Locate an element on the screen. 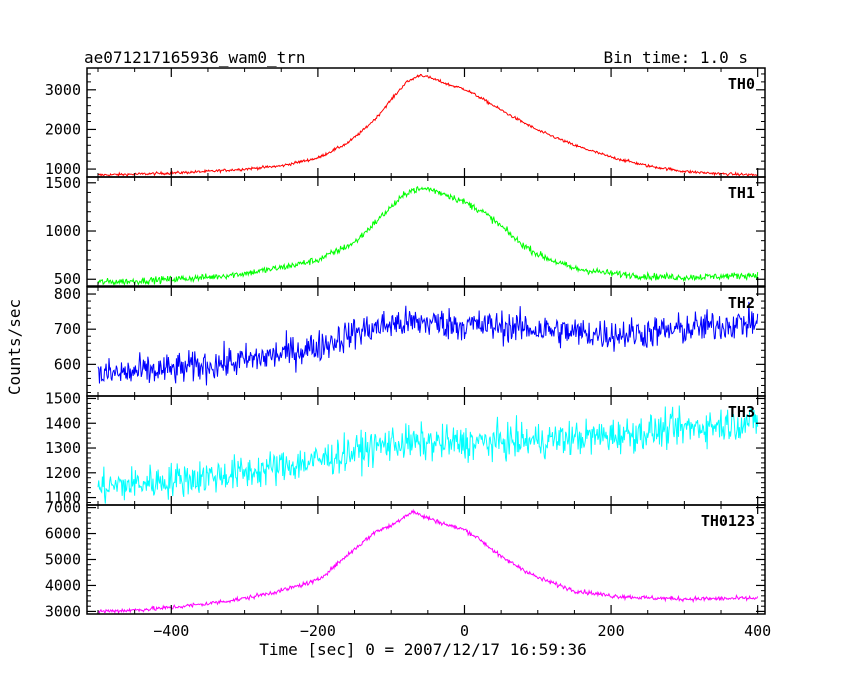  series-line-th1 is located at coordinates (428, 235).